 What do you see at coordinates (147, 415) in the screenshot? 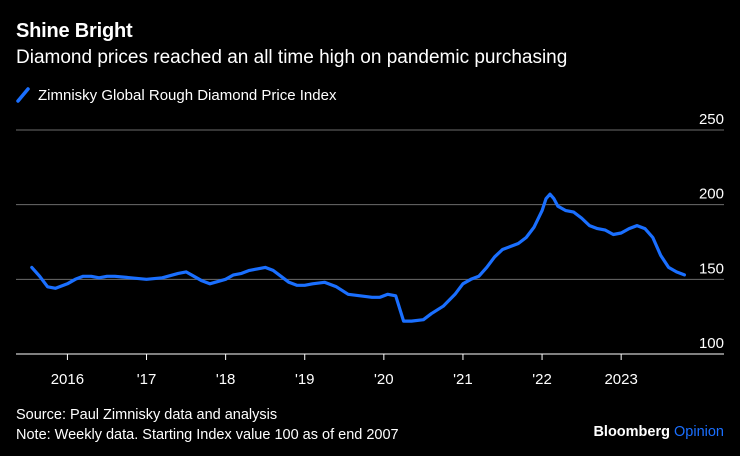
I see `source-note: Source: Paul Zimnisky data and analysis` at bounding box center [147, 415].